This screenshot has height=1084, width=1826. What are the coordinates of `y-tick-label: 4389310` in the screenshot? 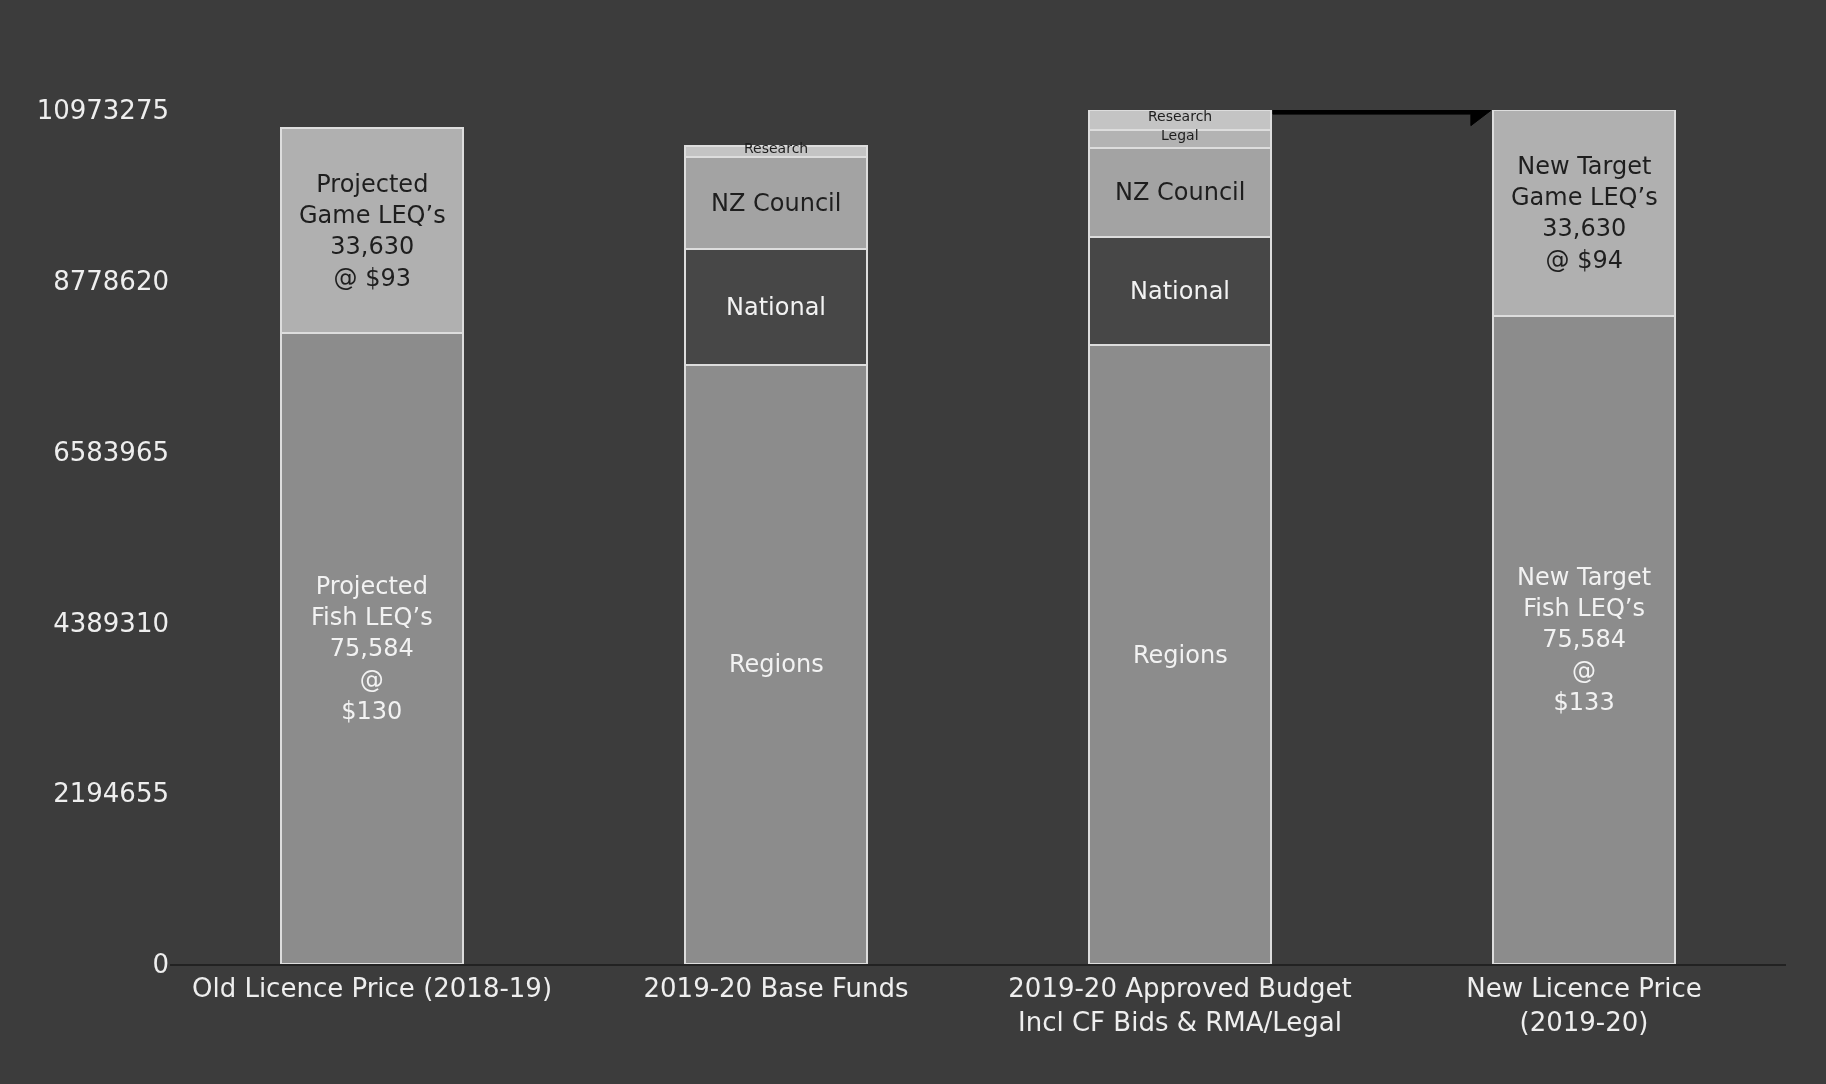 It's located at (111, 622).